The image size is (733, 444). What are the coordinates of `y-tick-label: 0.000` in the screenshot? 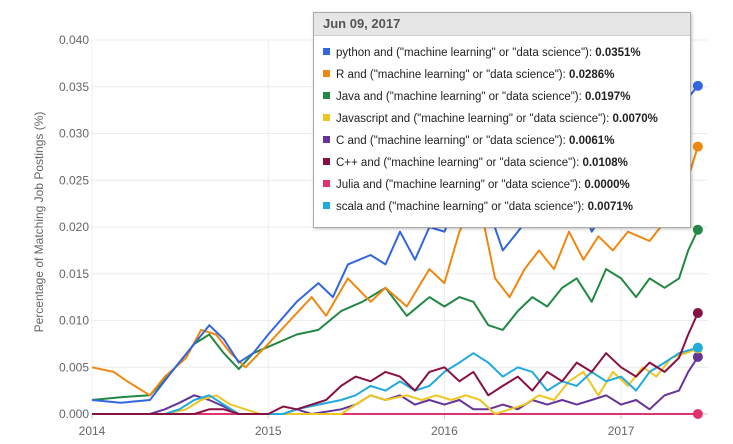 It's located at (74, 414).